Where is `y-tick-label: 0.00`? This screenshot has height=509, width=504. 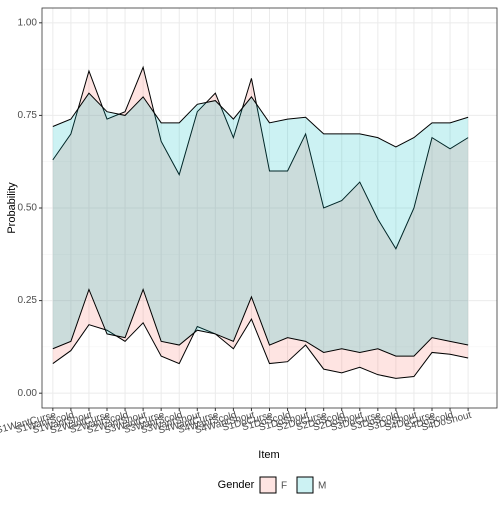
y-tick-label: 0.00 is located at coordinates (28, 393).